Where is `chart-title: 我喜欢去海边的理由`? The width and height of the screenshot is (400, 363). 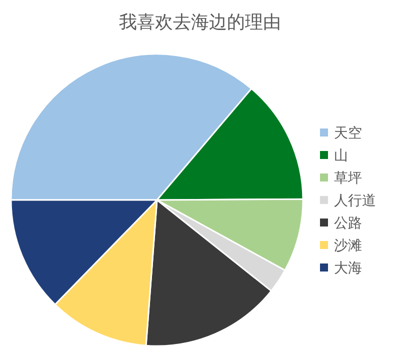 chart-title: 我喜欢去海边的理由 is located at coordinates (200, 22).